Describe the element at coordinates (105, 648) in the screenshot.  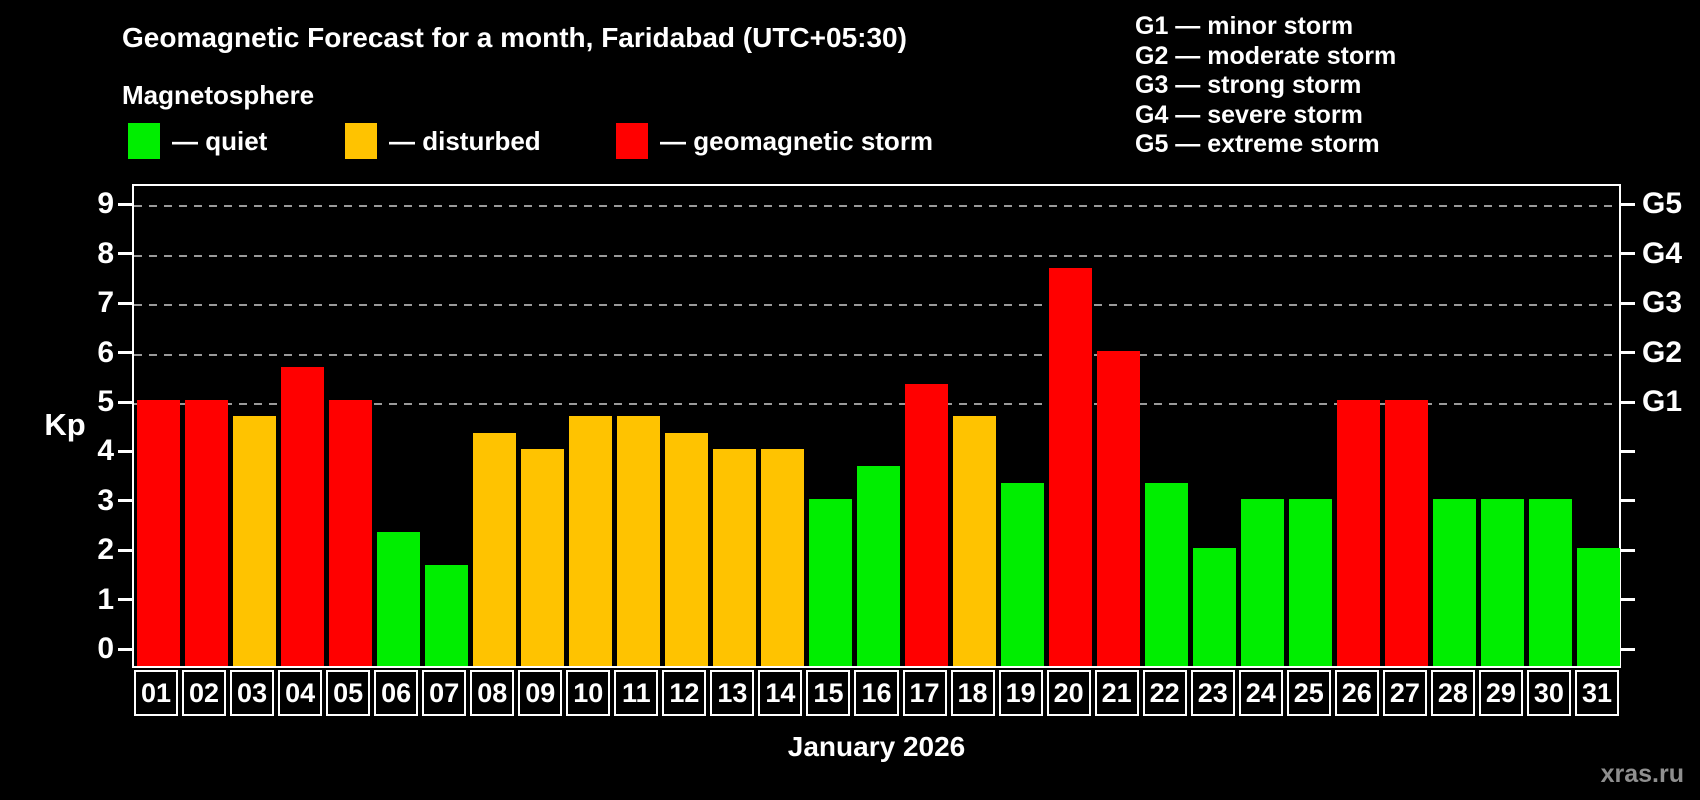
I see `y-tick-label-0: 0` at that location.